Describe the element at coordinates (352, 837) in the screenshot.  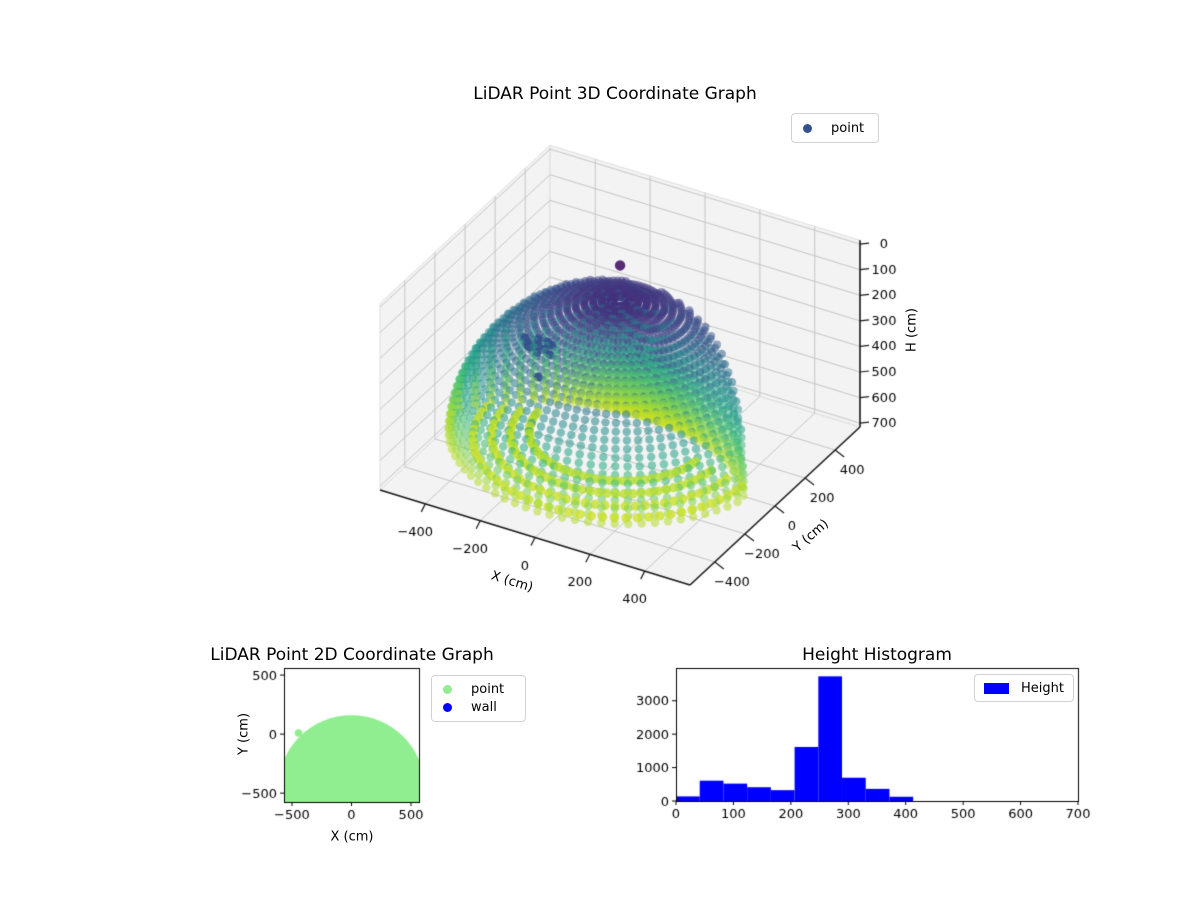
I see `plot2d-x-axis-label: X (cm)` at that location.